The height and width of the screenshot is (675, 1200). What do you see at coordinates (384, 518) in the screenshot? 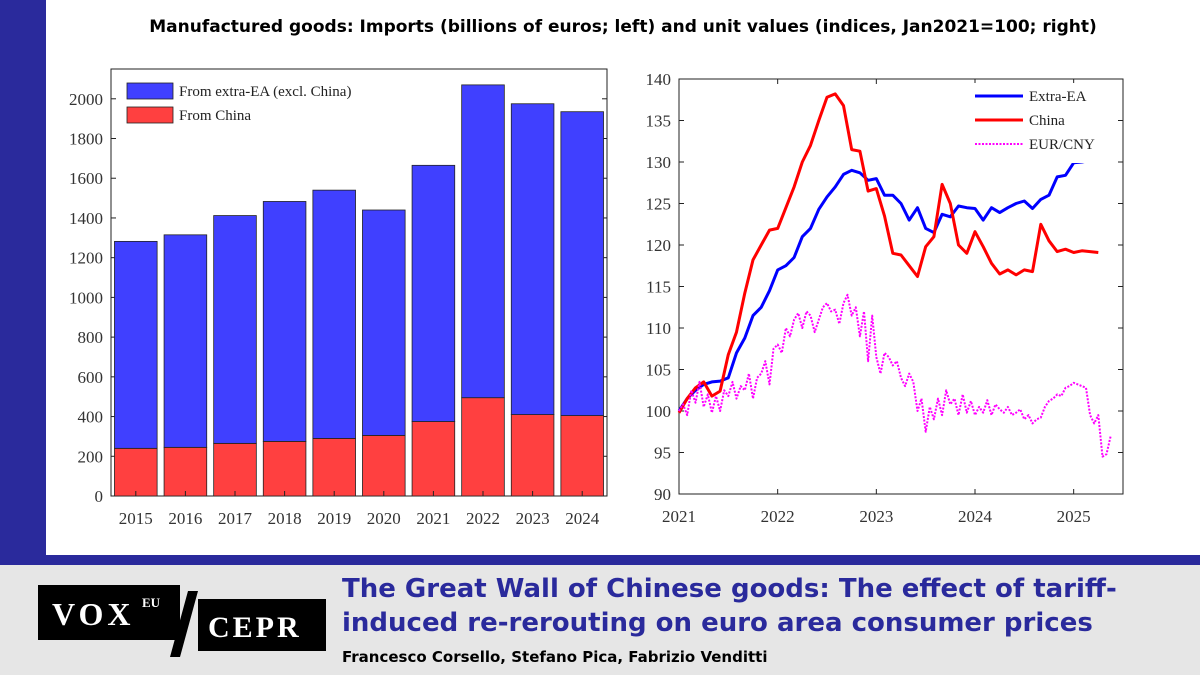
I see `bar-x-tick-label: 2020` at bounding box center [384, 518].